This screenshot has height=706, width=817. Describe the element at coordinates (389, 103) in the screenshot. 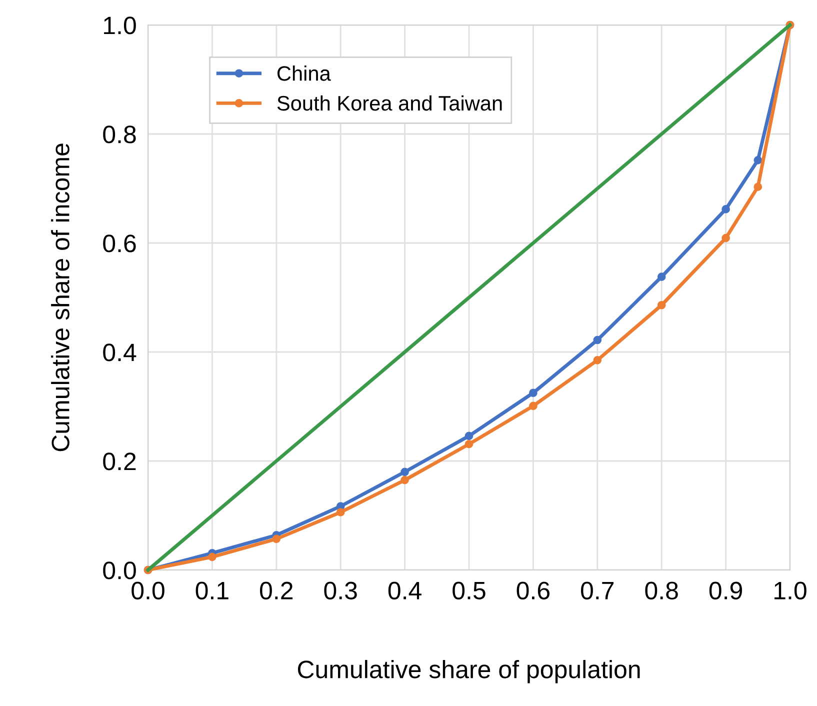

I see `legend-label: South Korea and Taiwan` at that location.